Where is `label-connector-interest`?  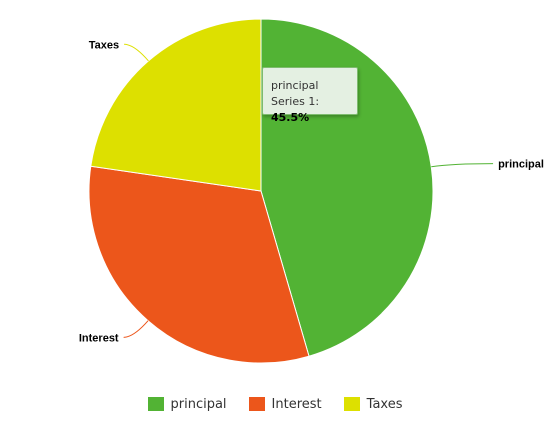 label-connector-interest is located at coordinates (136, 329).